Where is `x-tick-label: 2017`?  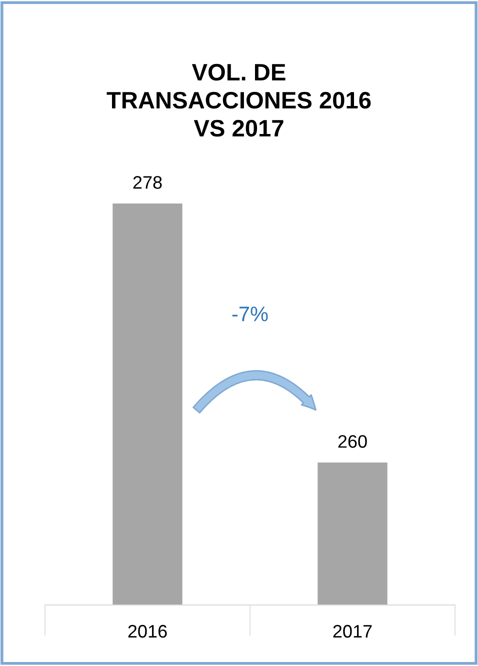
x-tick-label: 2017 is located at coordinates (352, 631).